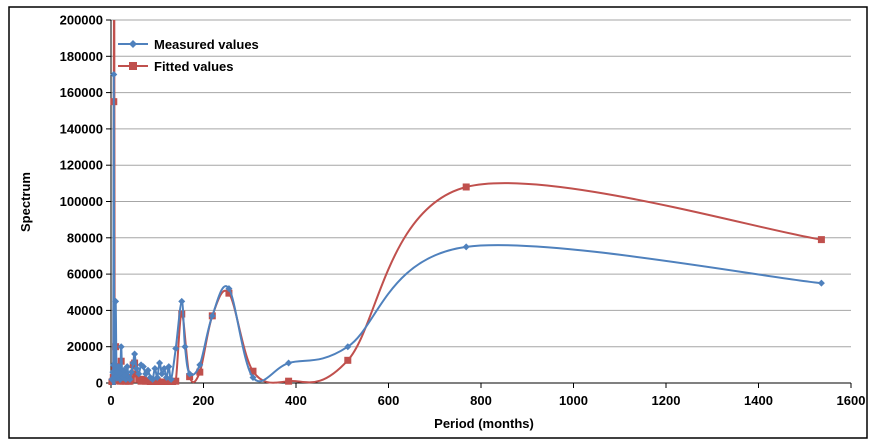 This screenshot has height=446, width=870. I want to click on x-tick-labels: 0 200 400 600 800 1000 1200 1400 1600, so click(486, 400).